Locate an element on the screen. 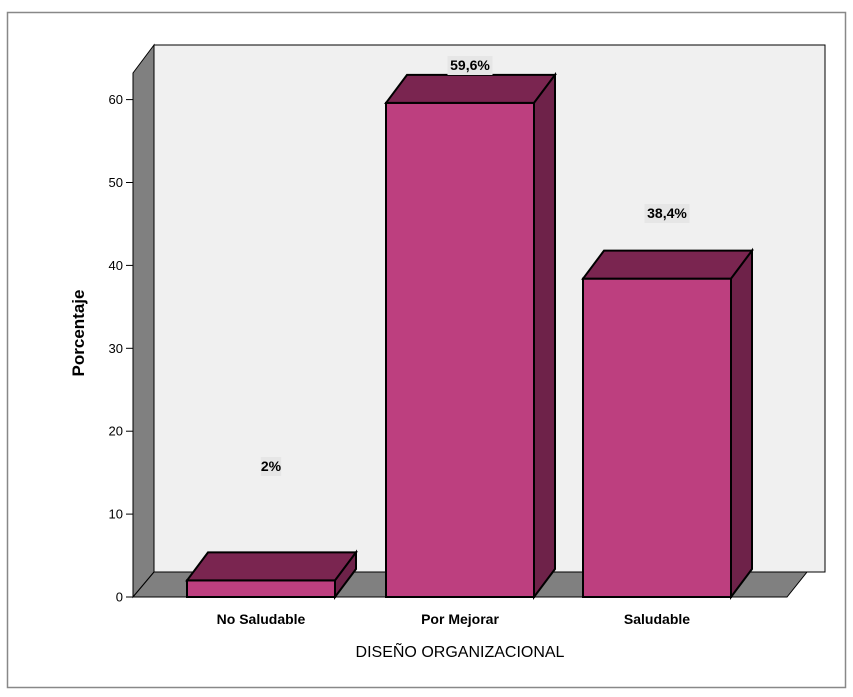  x-tick-label: No Saludable is located at coordinates (261, 619).